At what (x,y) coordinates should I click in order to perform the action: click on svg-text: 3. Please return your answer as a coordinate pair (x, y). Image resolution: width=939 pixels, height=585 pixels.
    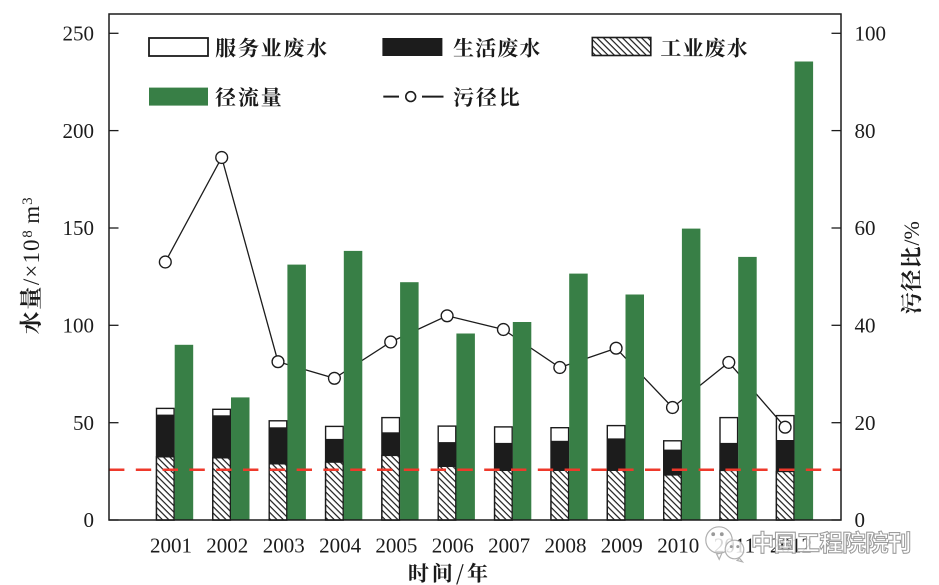
    Looking at the image, I should click on (28, 201).